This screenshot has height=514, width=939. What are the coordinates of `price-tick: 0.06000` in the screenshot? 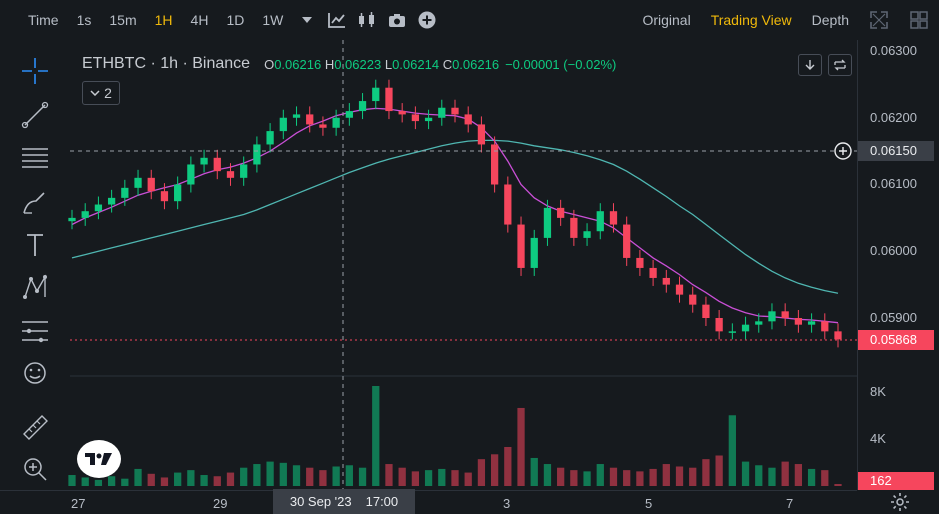 It's located at (893, 250).